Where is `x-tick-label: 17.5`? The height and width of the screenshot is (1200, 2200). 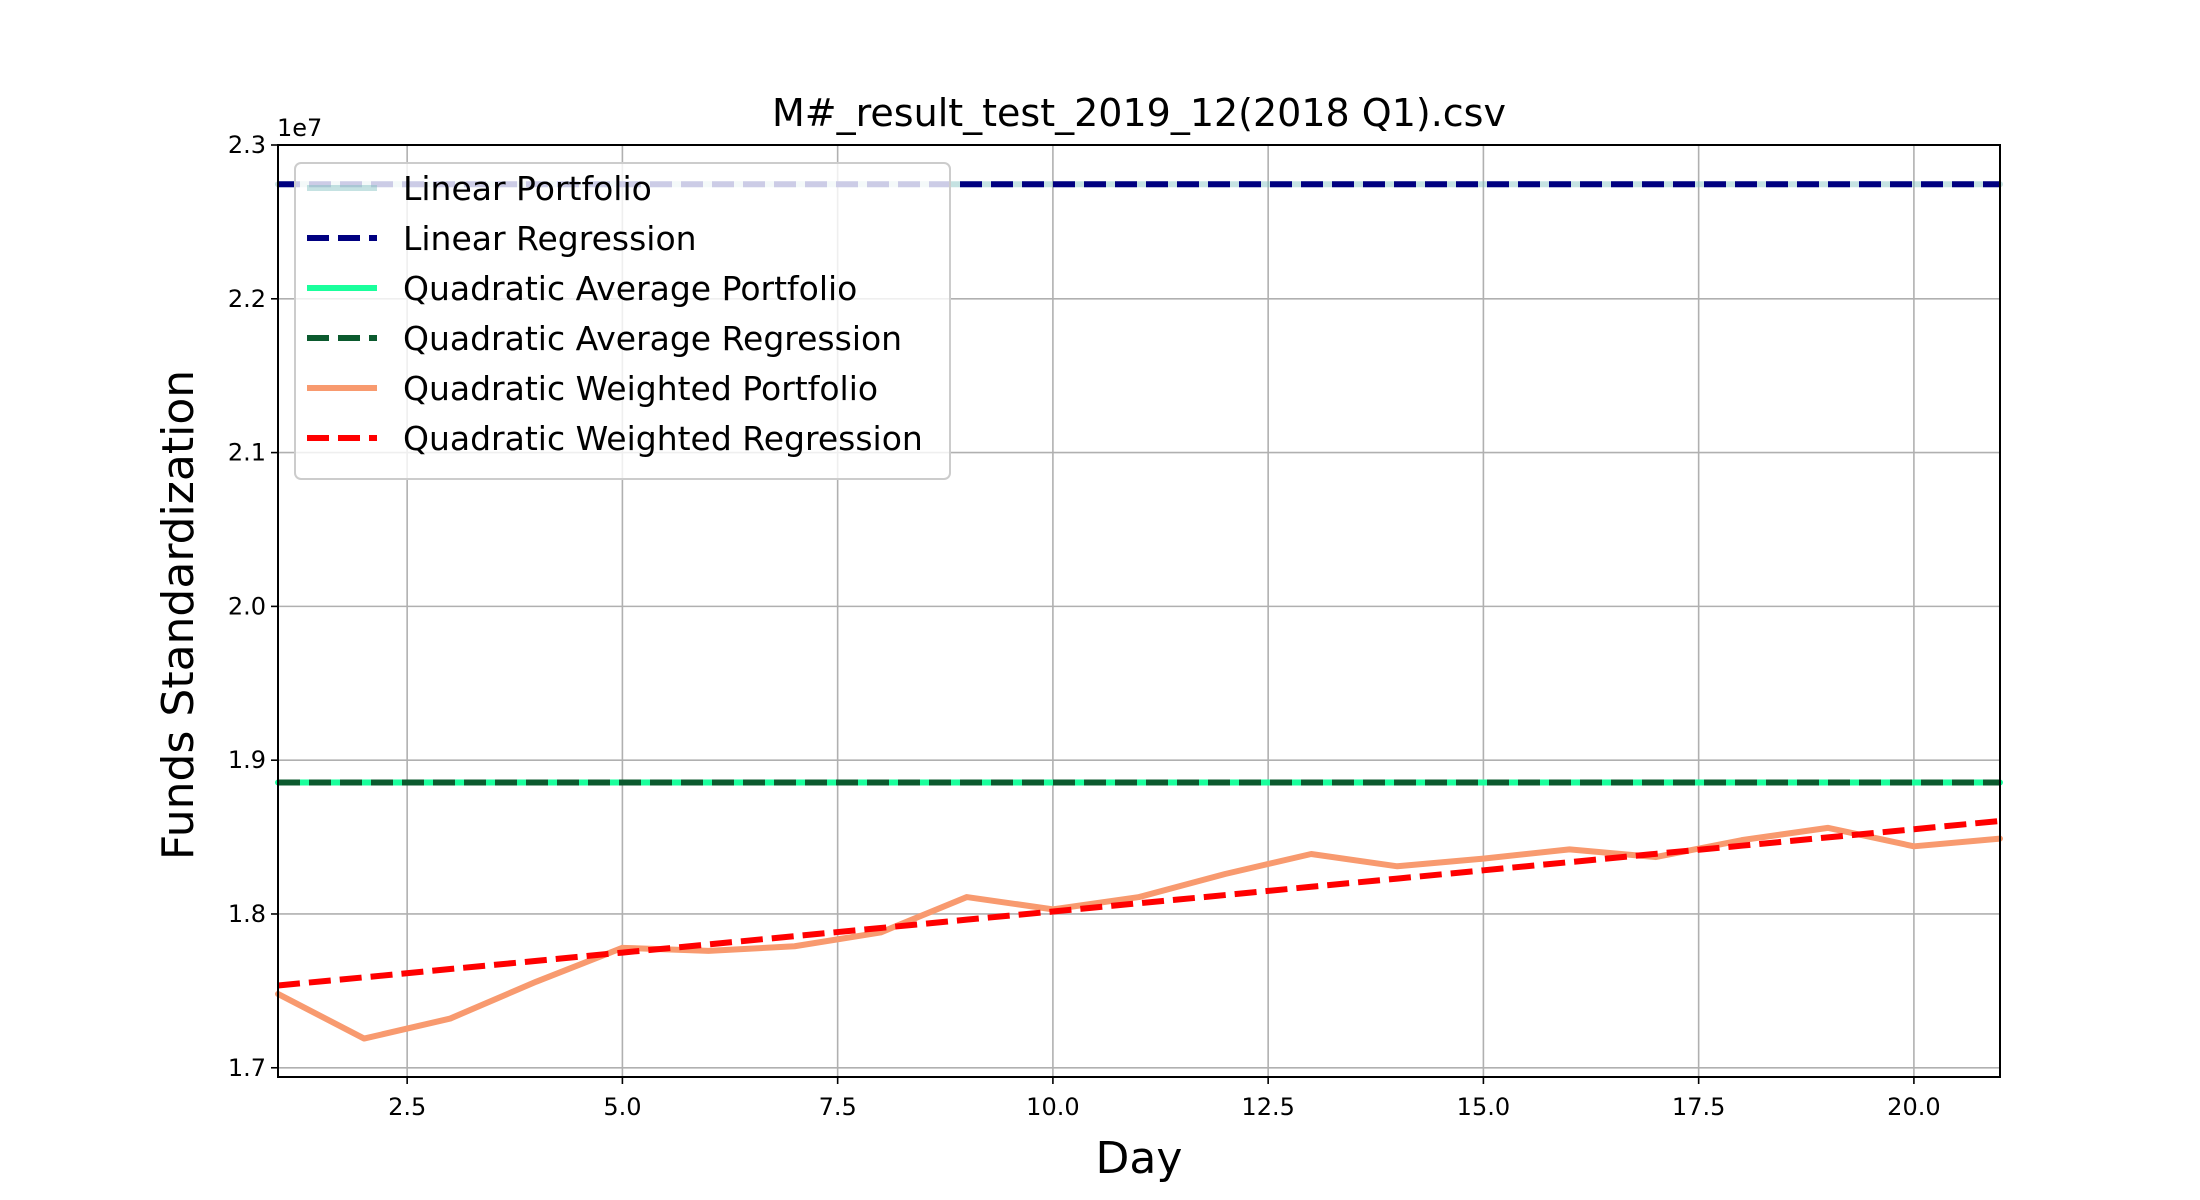
x-tick-label: 17.5 is located at coordinates (1698, 1107).